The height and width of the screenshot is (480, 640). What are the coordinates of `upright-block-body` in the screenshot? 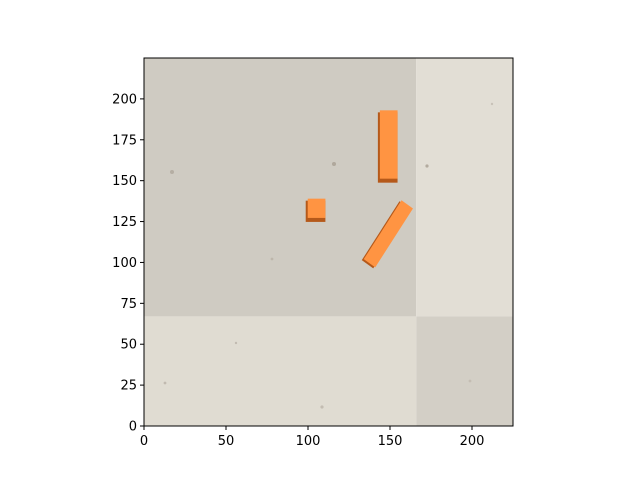 It's located at (388, 144).